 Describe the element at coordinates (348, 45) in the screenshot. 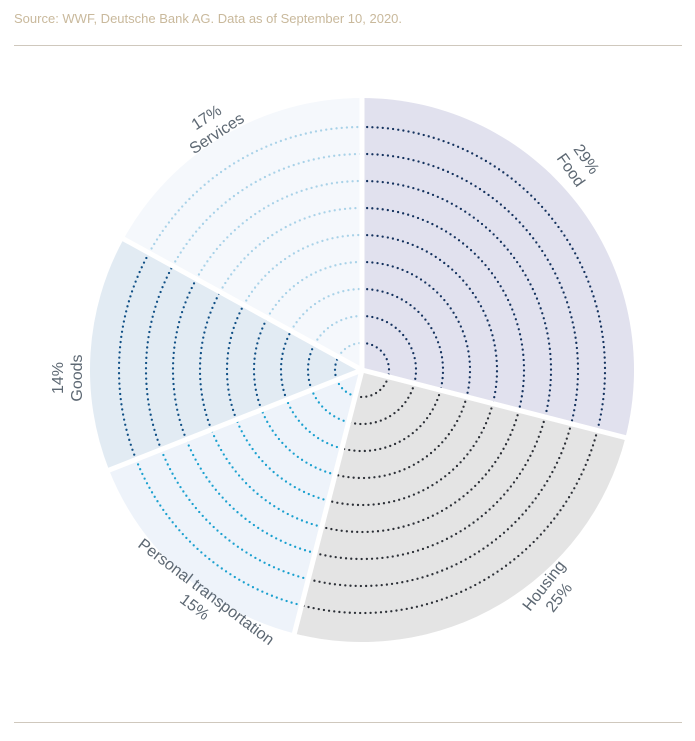

I see `top-divider` at that location.